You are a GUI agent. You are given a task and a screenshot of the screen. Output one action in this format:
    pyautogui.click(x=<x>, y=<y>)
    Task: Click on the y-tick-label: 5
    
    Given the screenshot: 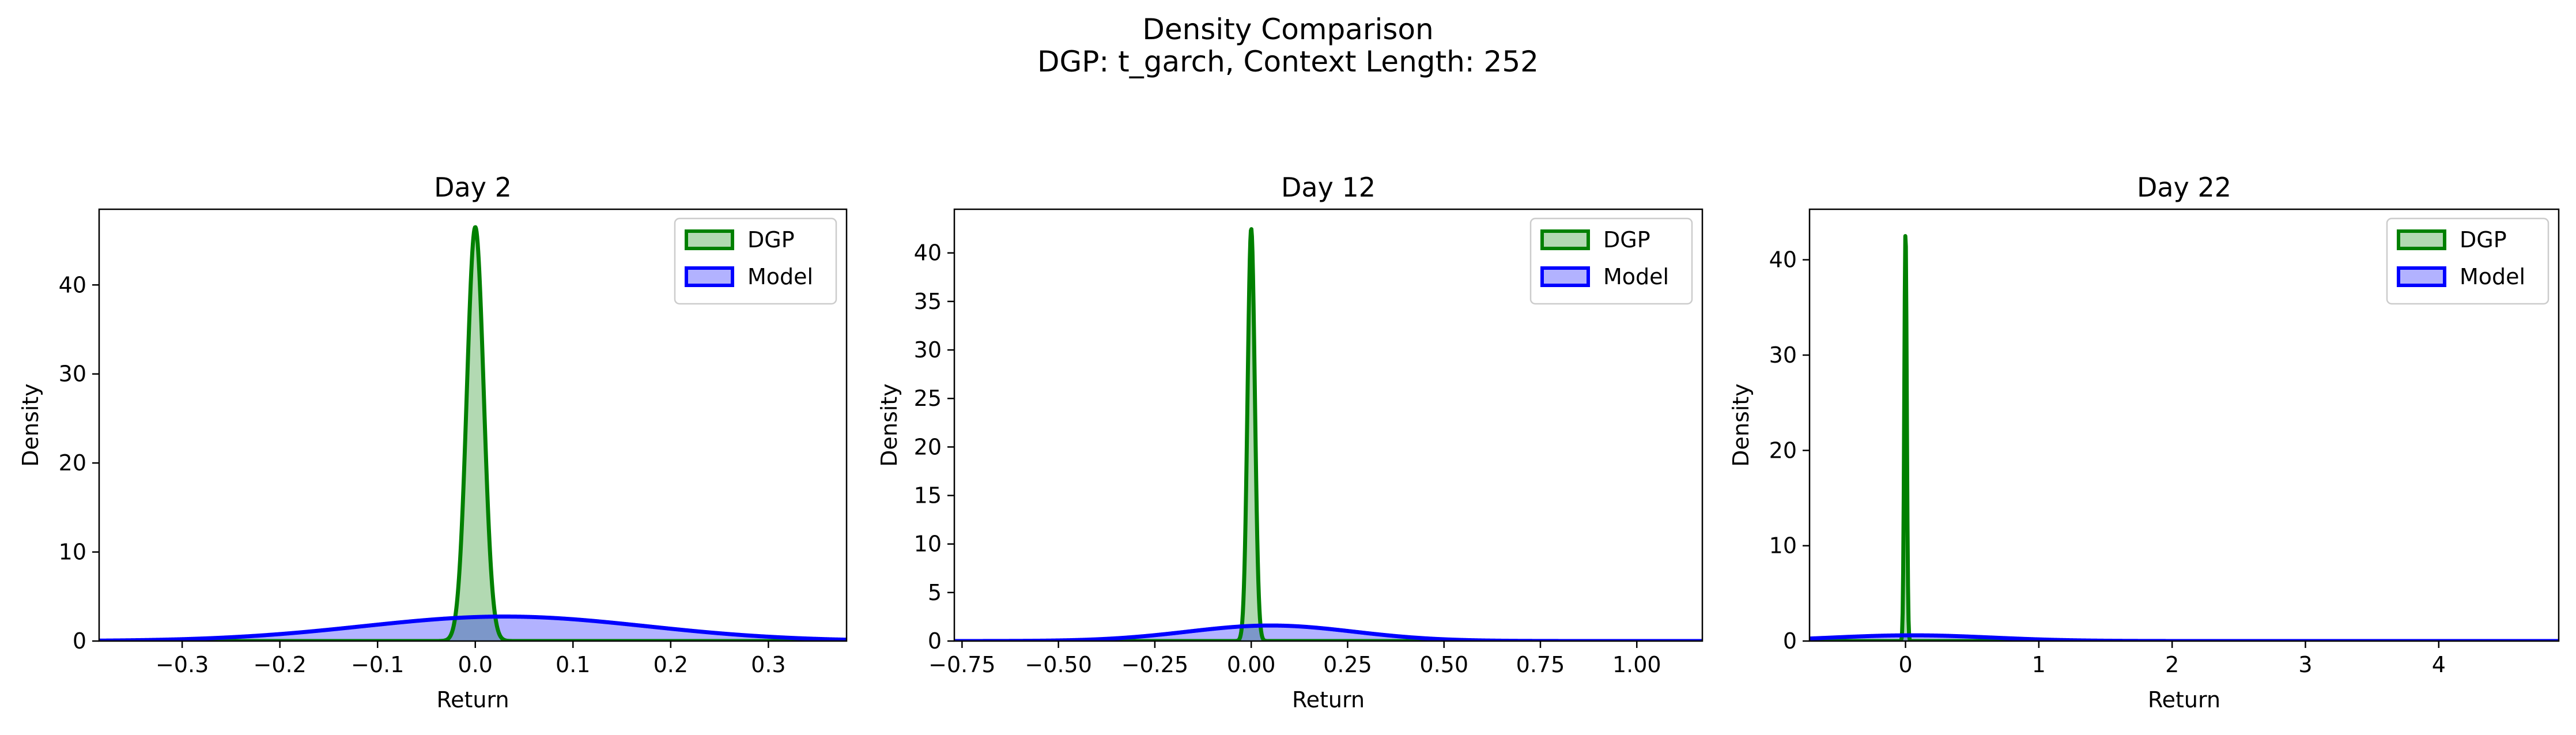 What is the action you would take?
    pyautogui.click(x=935, y=592)
    